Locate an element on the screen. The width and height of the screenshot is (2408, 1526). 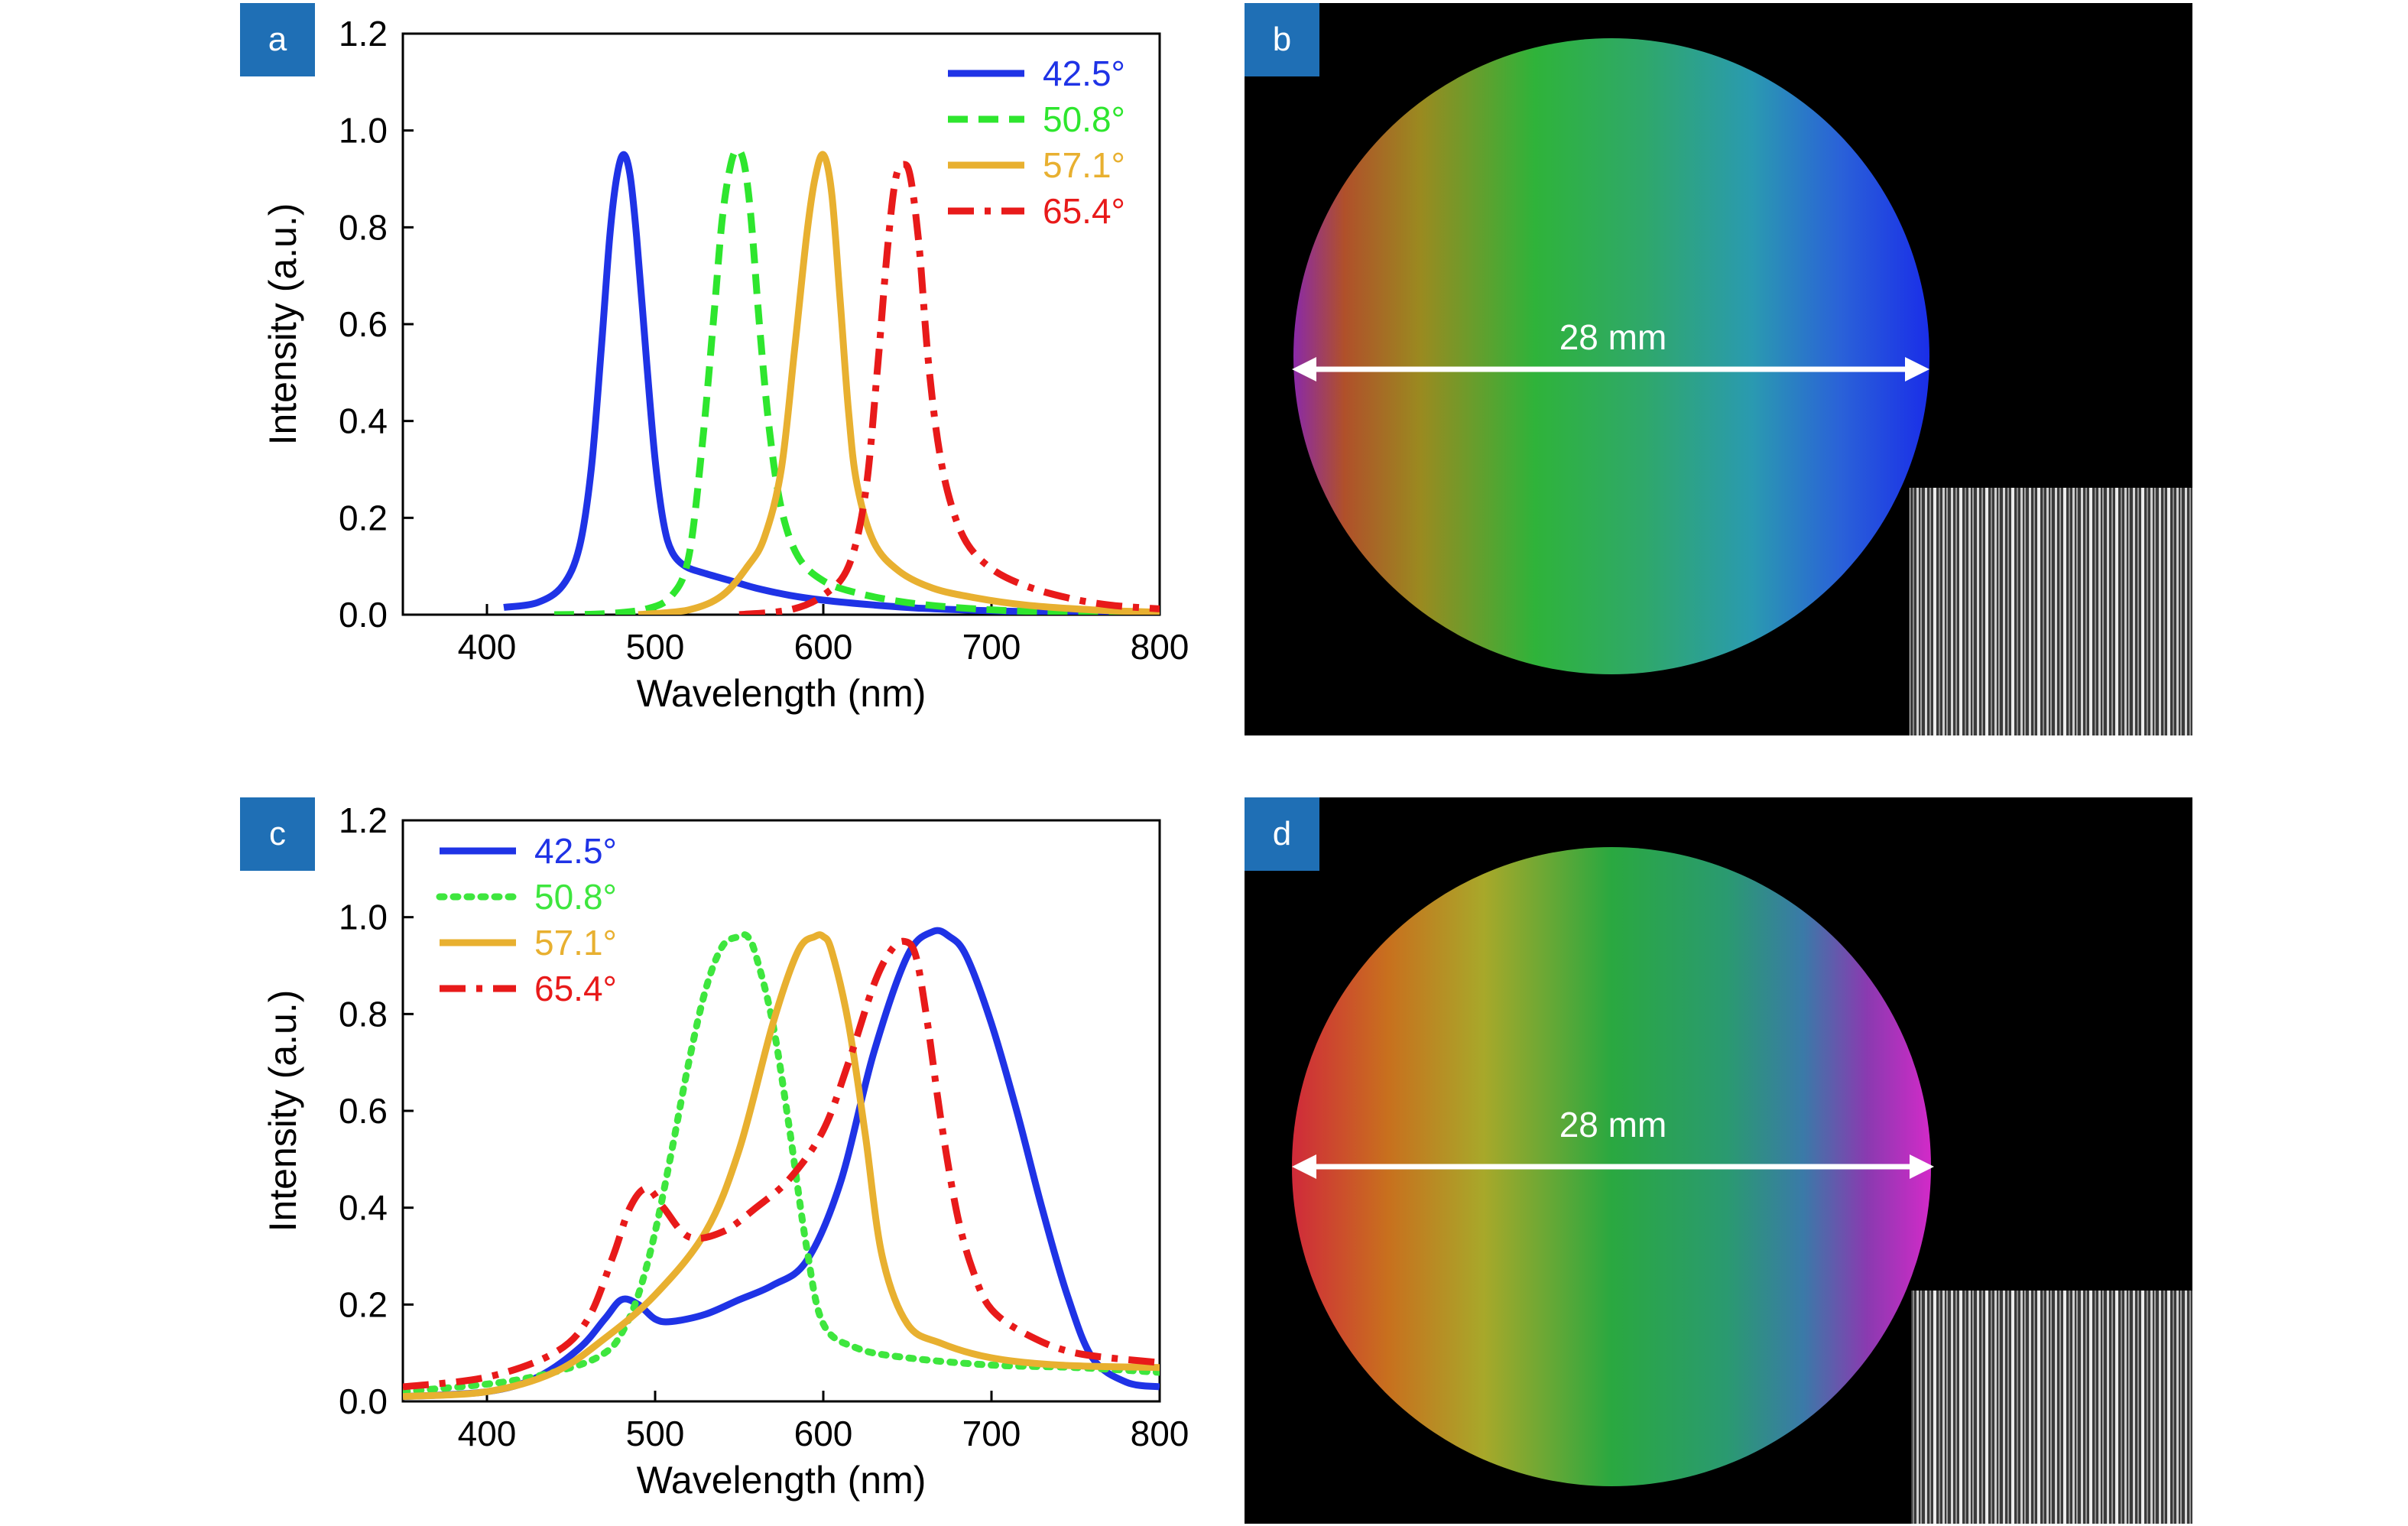
panel-badge-c: c is located at coordinates (278, 834).